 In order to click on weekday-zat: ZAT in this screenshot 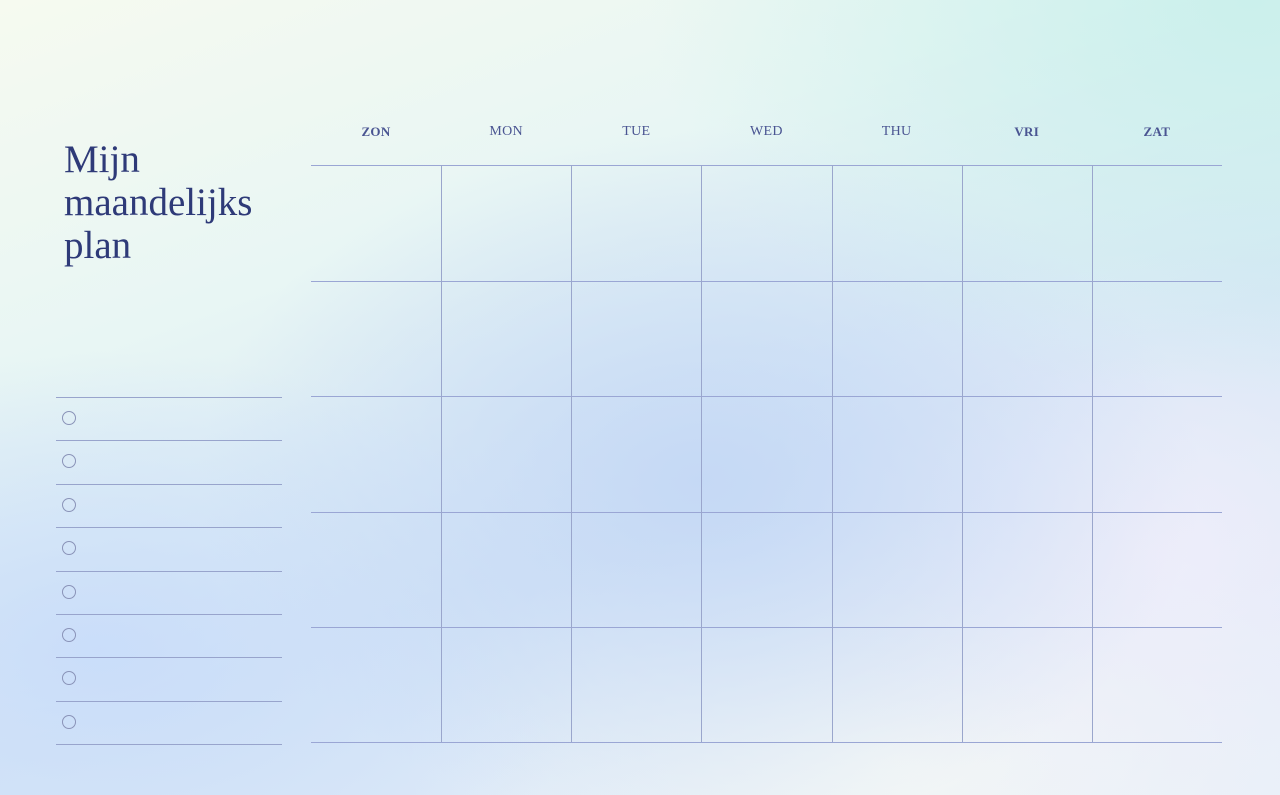, I will do `click(1157, 131)`.